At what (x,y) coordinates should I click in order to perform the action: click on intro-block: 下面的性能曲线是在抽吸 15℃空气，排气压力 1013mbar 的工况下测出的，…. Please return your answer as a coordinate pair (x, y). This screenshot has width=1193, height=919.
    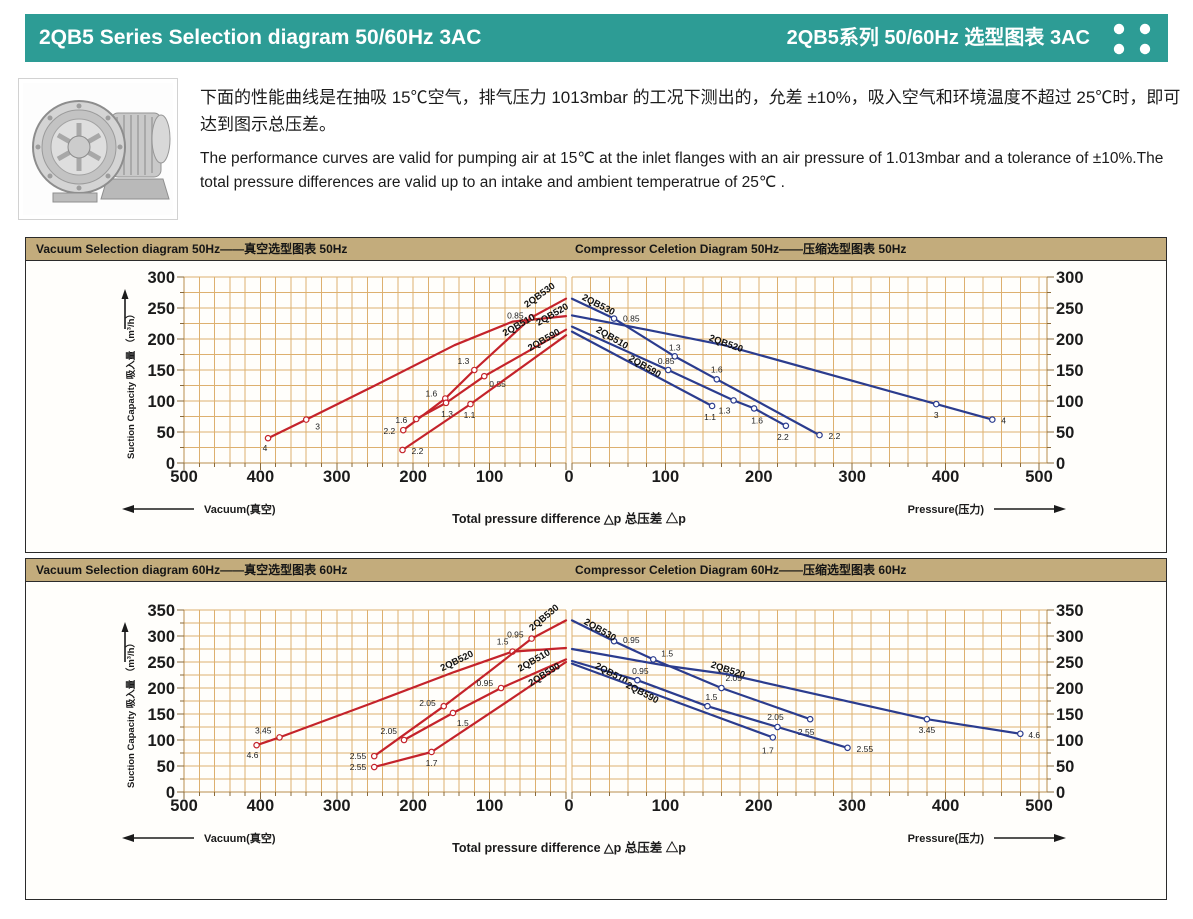
    Looking at the image, I should click on (695, 139).